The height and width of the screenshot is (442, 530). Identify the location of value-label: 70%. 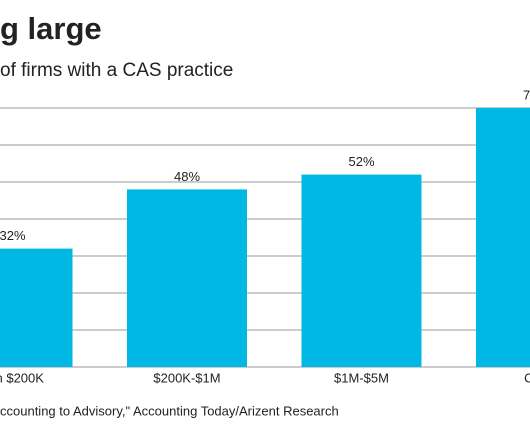
(526, 94).